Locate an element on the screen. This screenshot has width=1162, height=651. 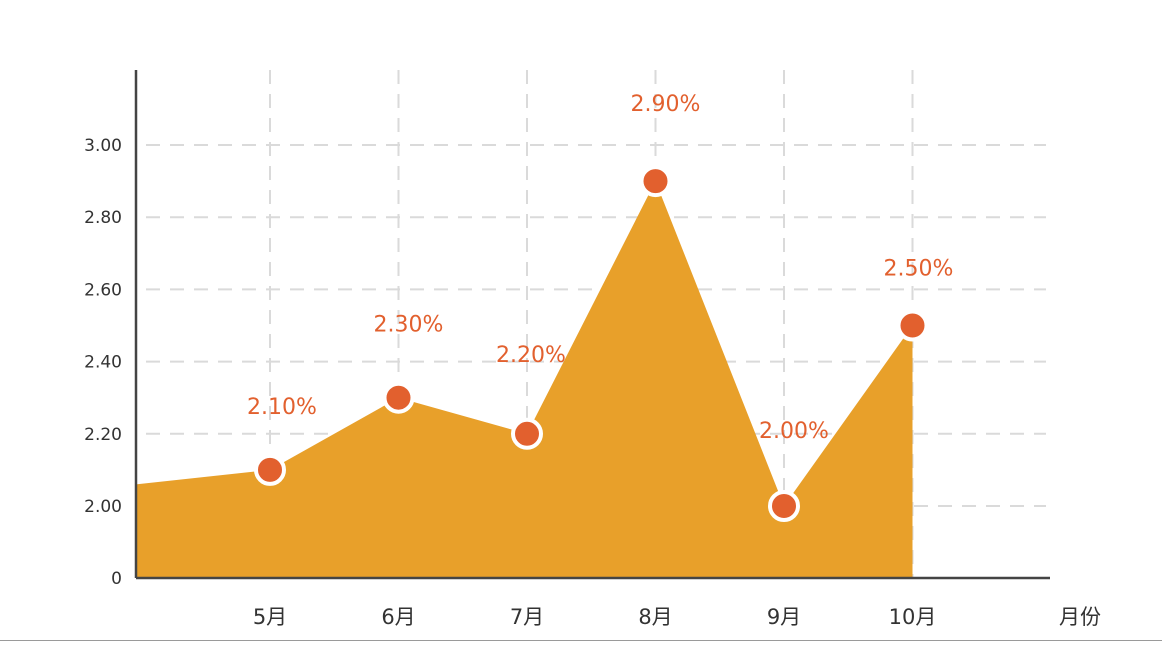
y-tick-label: 0 is located at coordinates (116, 579).